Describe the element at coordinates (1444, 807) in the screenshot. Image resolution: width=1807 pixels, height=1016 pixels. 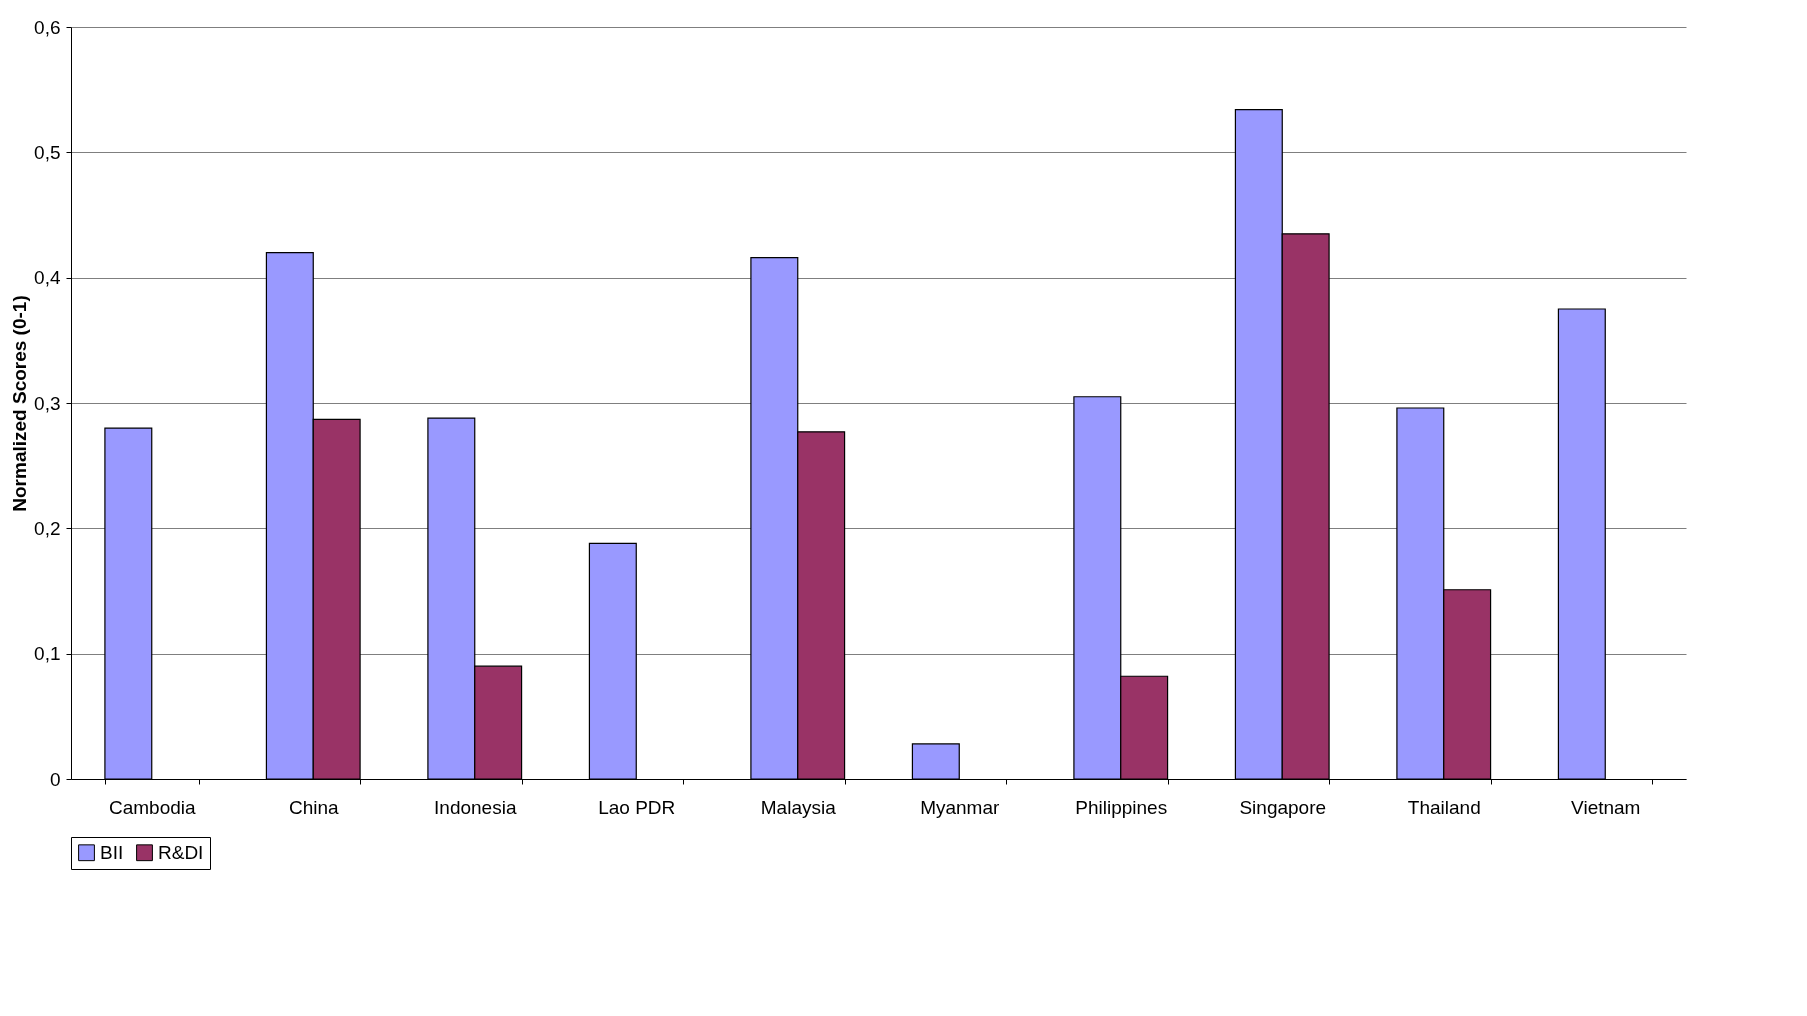
I see `x-tick-label: Thailand` at that location.